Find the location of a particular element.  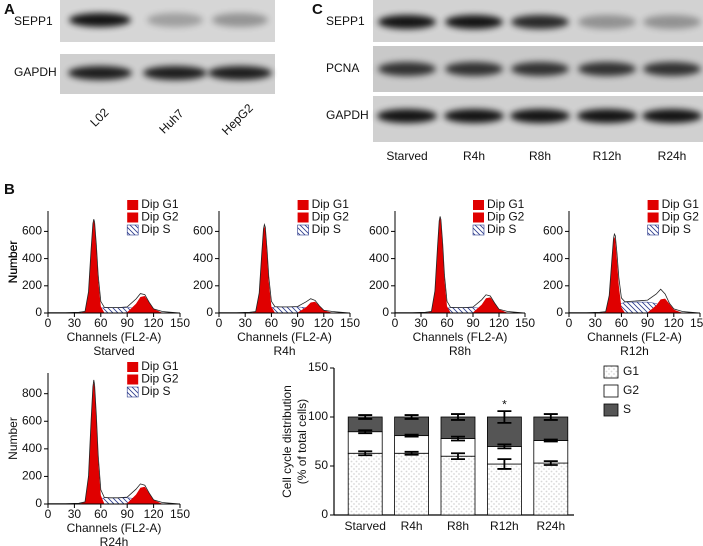

y-tick-label: 800 is located at coordinates (32, 393).